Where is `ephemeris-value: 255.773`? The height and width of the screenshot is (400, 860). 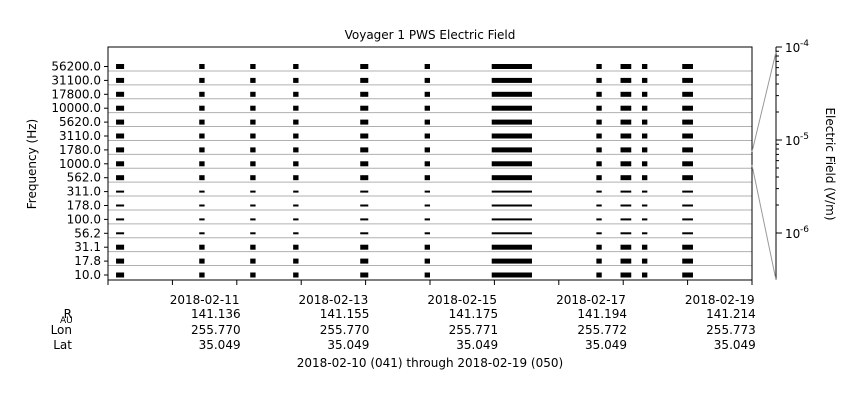
ephemeris-value: 255.773 is located at coordinates (731, 330).